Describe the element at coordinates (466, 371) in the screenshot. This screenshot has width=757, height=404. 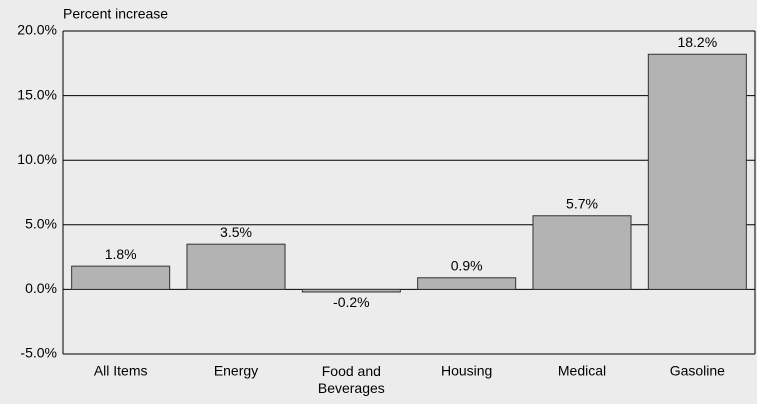
I see `x-tick-label: Housing` at that location.